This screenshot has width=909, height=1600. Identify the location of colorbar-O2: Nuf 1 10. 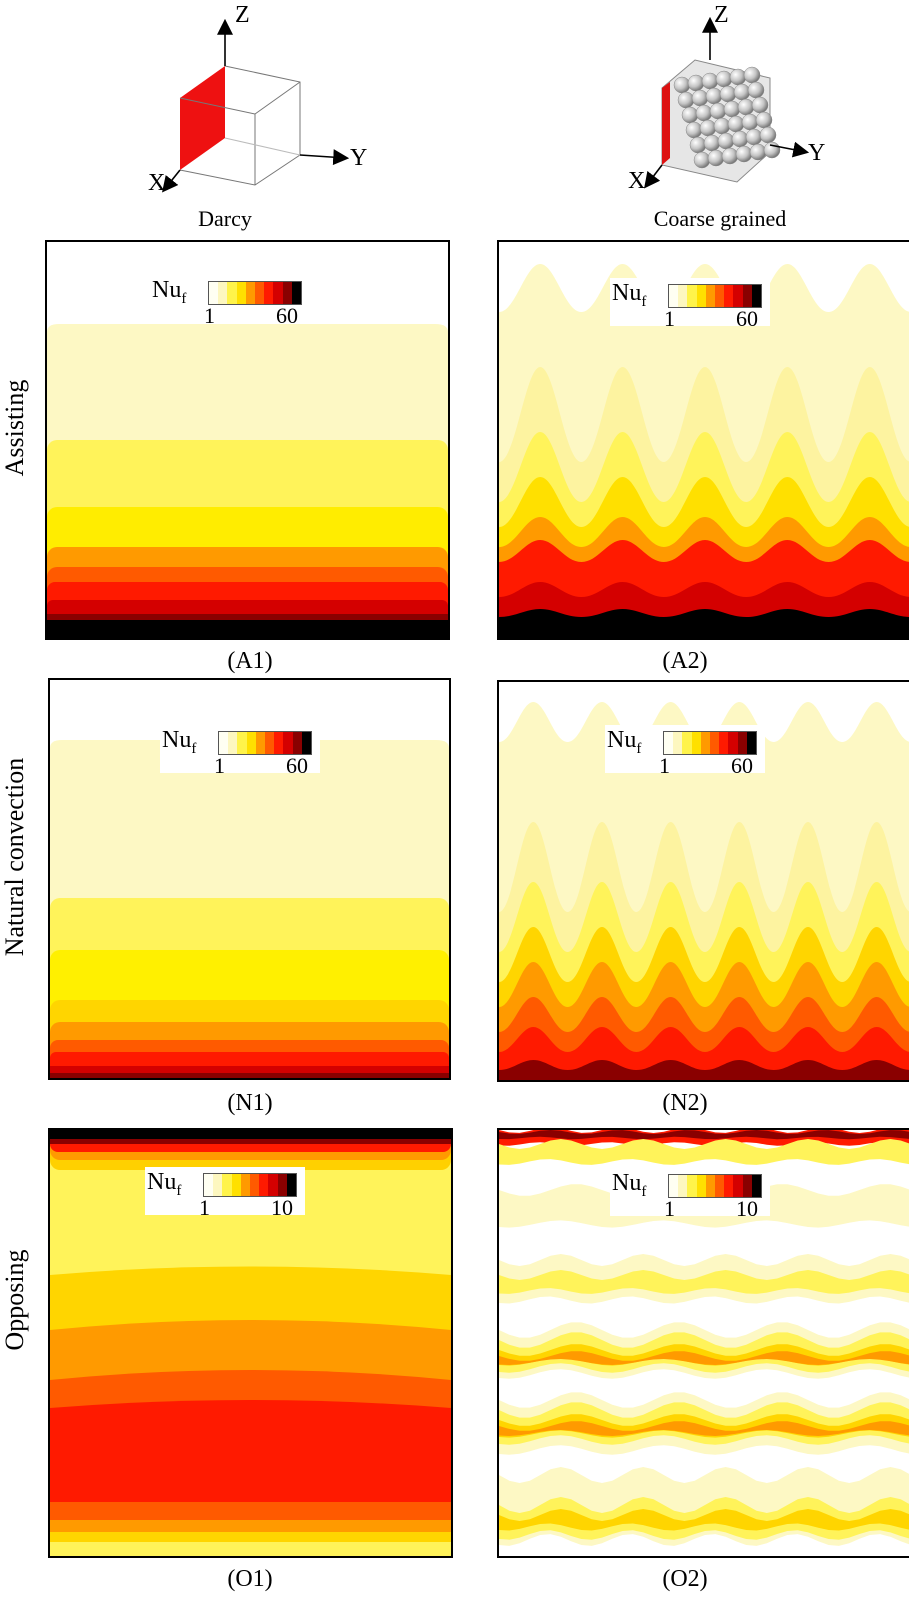
(690, 1194).